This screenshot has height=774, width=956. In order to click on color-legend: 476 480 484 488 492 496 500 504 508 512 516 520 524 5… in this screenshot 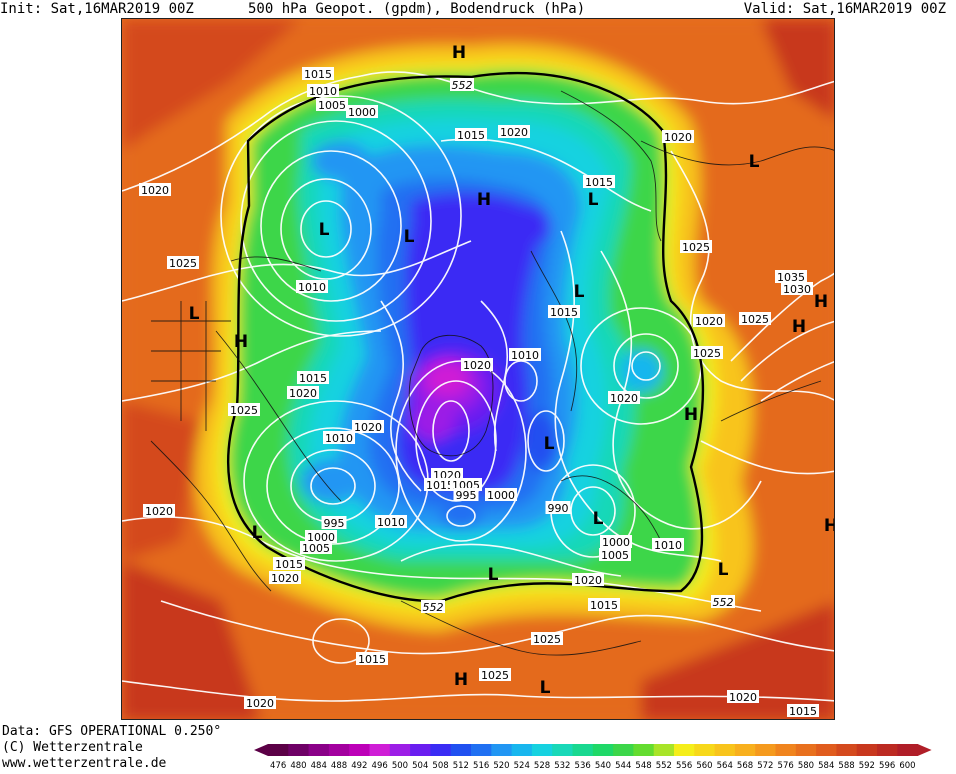, I will do `click(605, 756)`.